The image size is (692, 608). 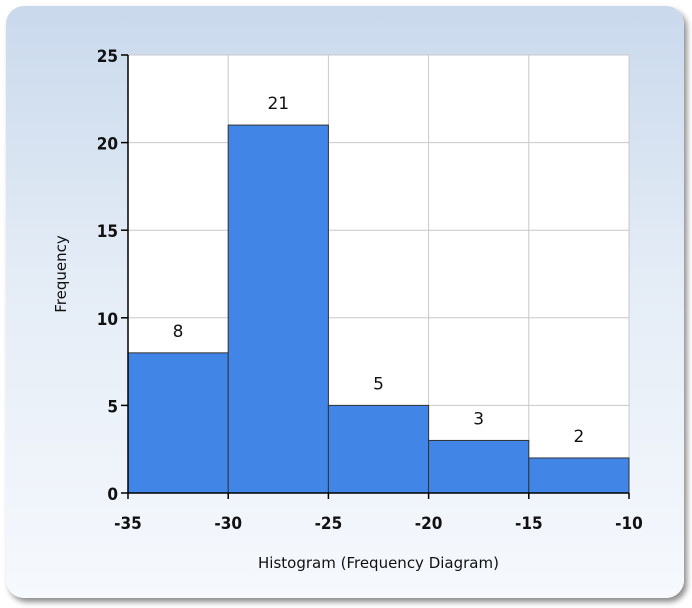 I want to click on y-tick-label-0: 0, so click(x=112, y=495).